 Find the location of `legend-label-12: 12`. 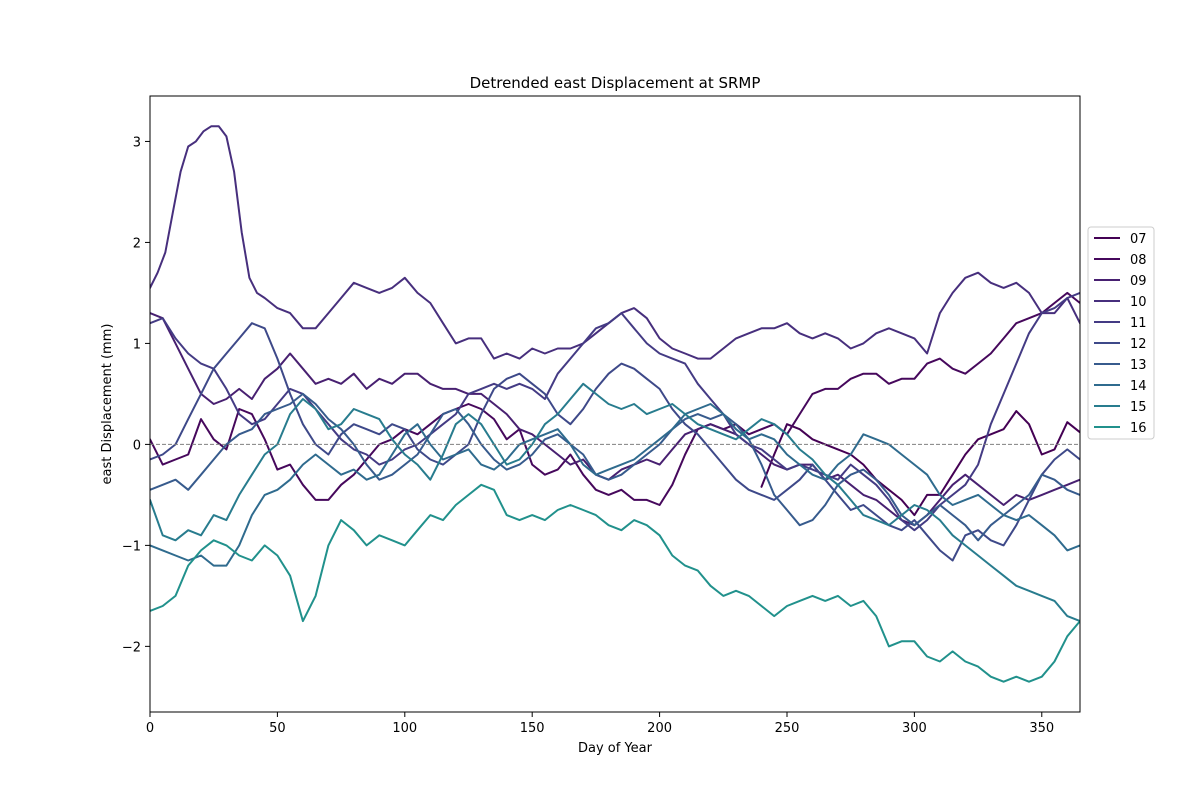

legend-label-12: 12 is located at coordinates (1138, 344).